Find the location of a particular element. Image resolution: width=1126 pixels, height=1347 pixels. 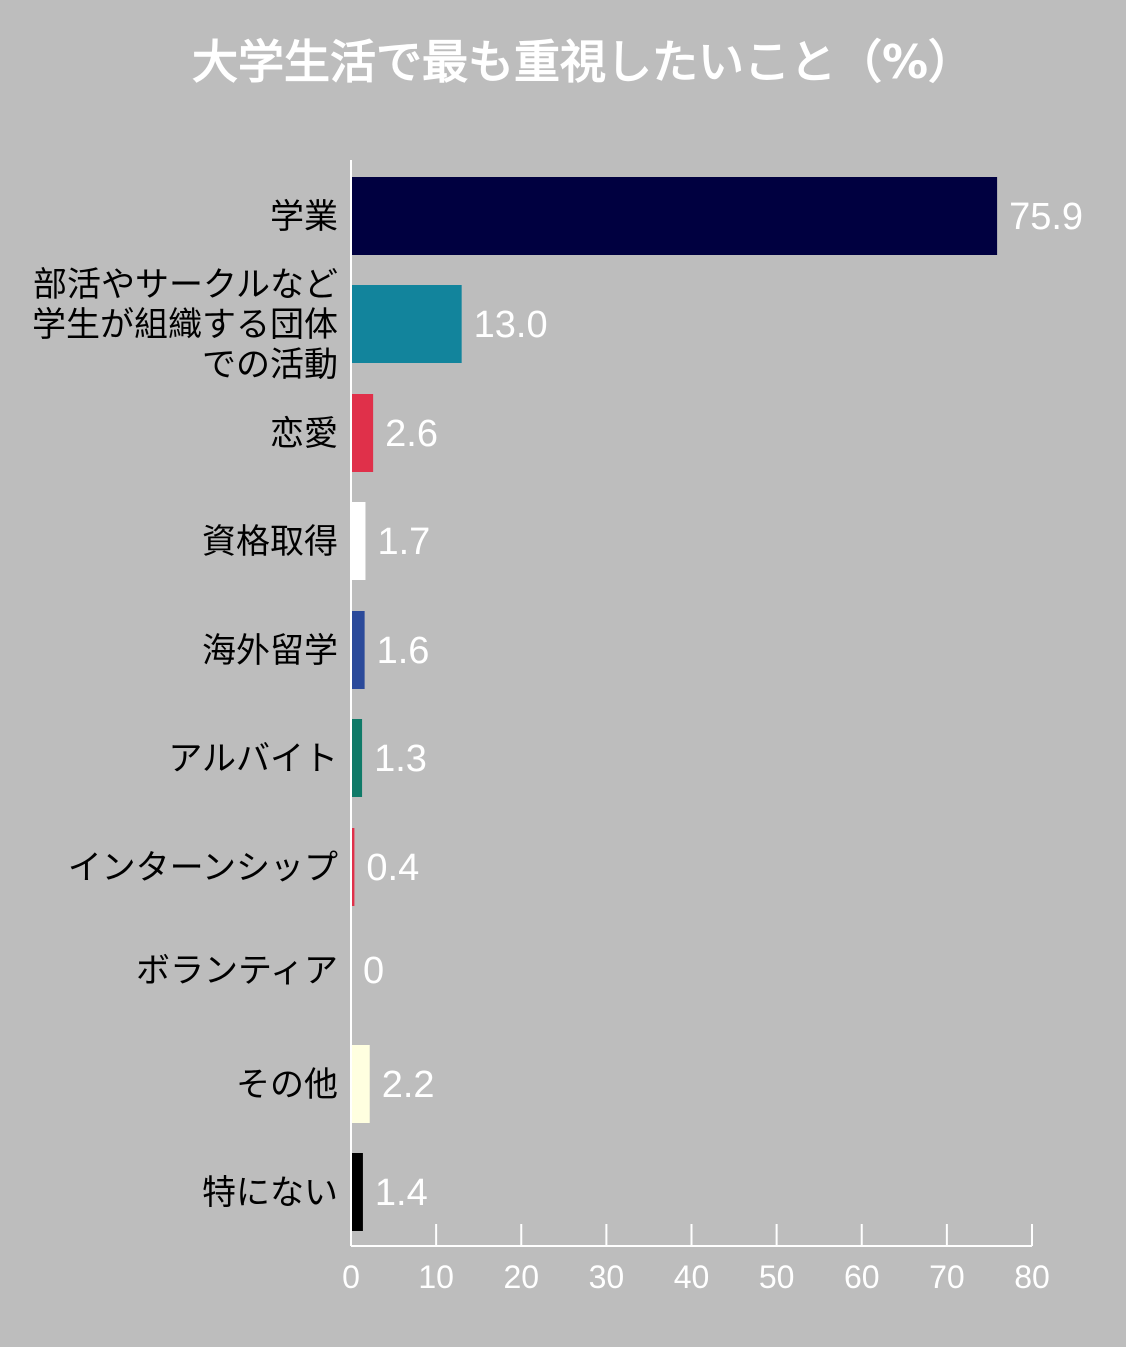

chart-title: 大学生活で最も重視したいこと（%） is located at coordinates (583, 62).